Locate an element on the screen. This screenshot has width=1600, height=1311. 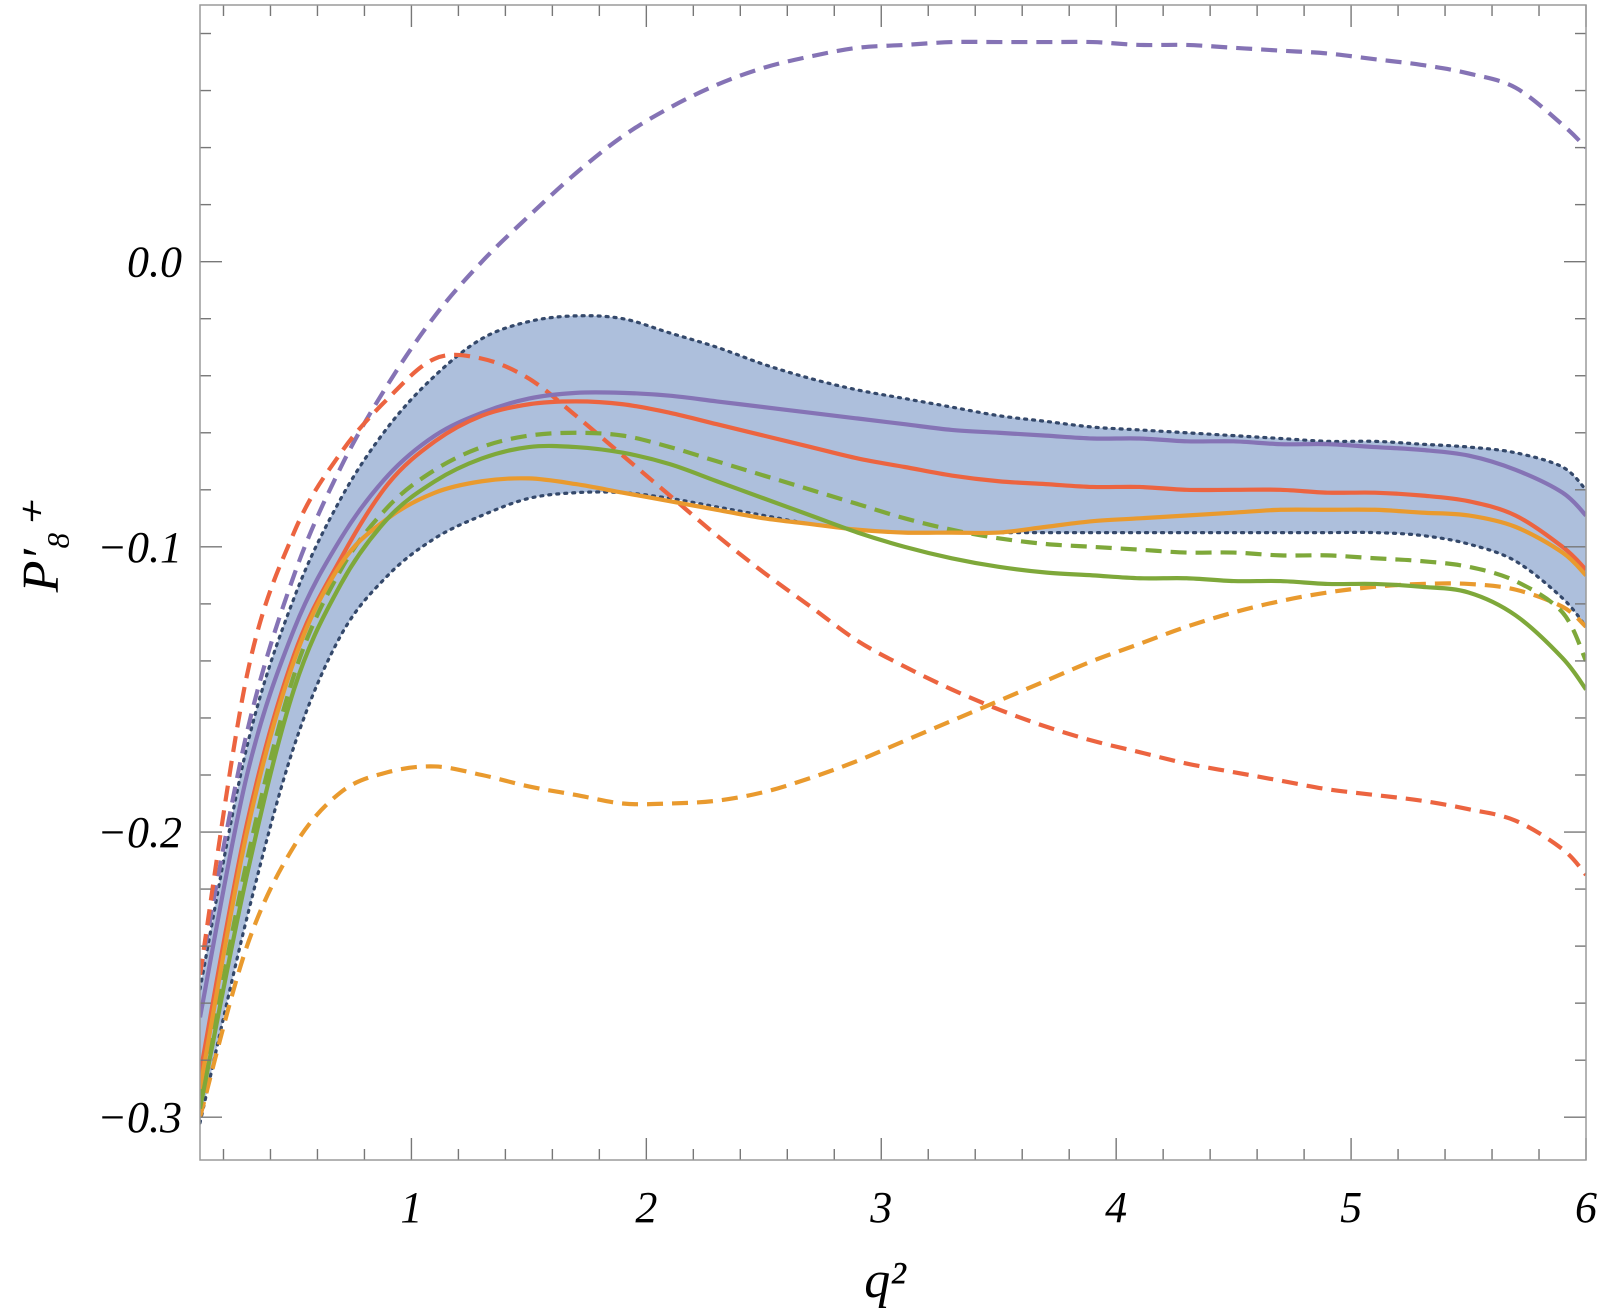
x-tick-label: 2 is located at coordinates (646, 1207).